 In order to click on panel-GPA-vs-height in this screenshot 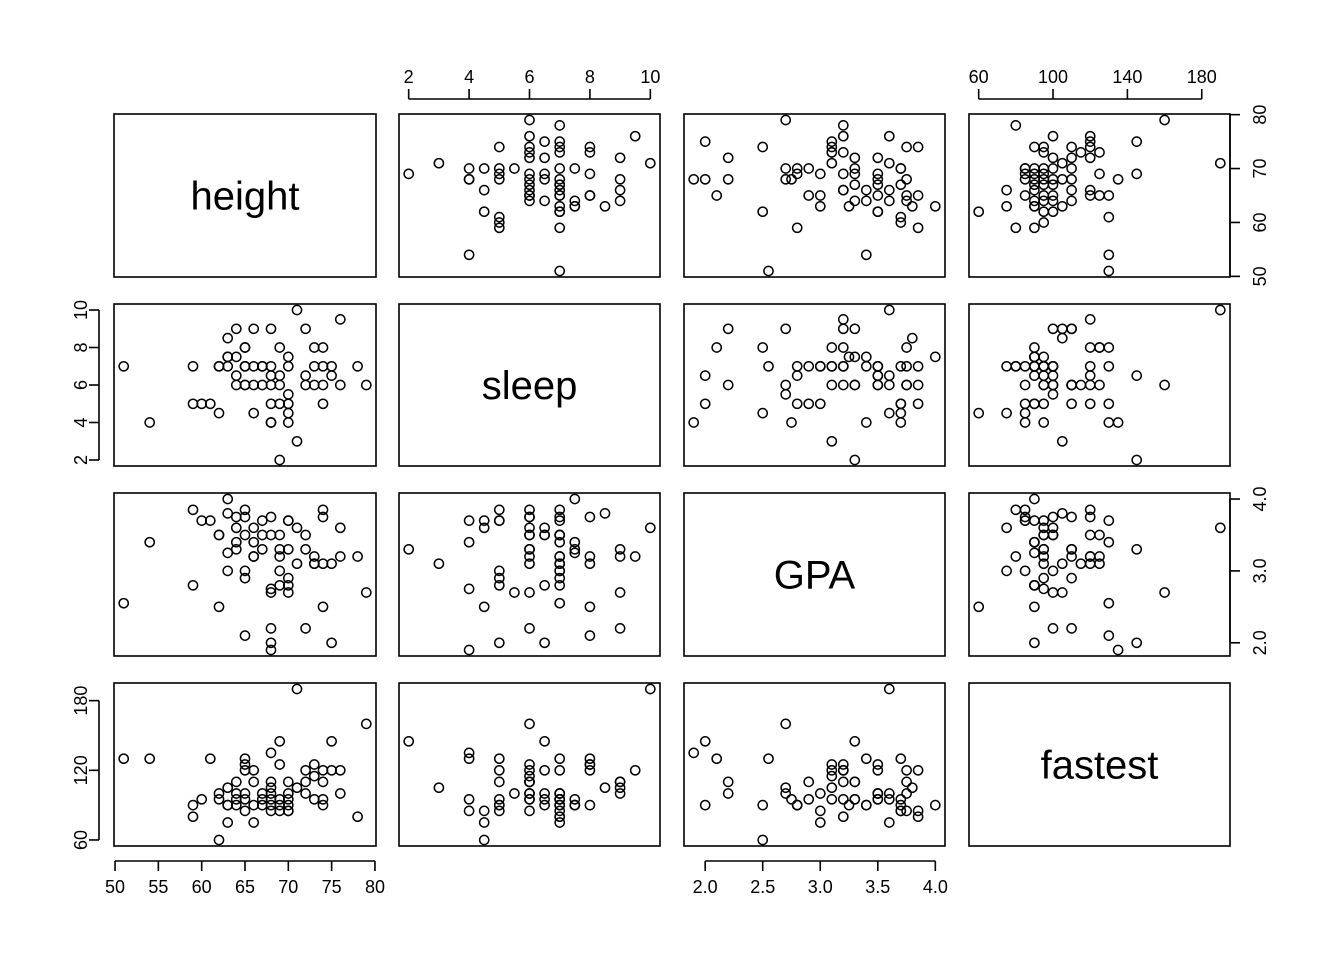, I will do `click(245, 574)`.